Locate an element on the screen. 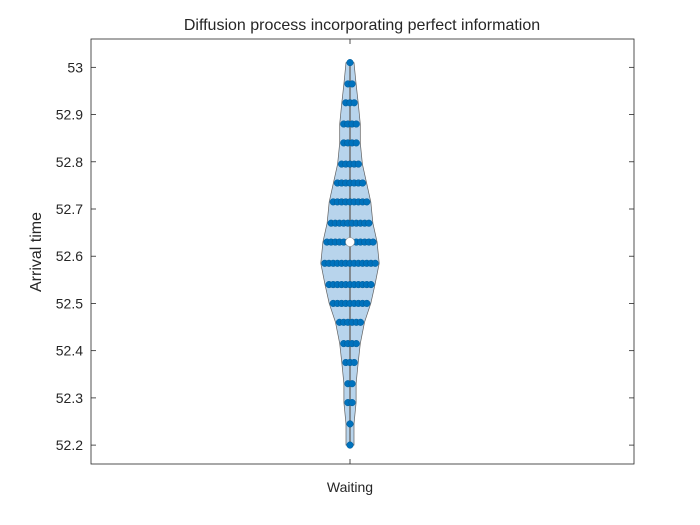 The height and width of the screenshot is (525, 700). median-marker is located at coordinates (350, 242).